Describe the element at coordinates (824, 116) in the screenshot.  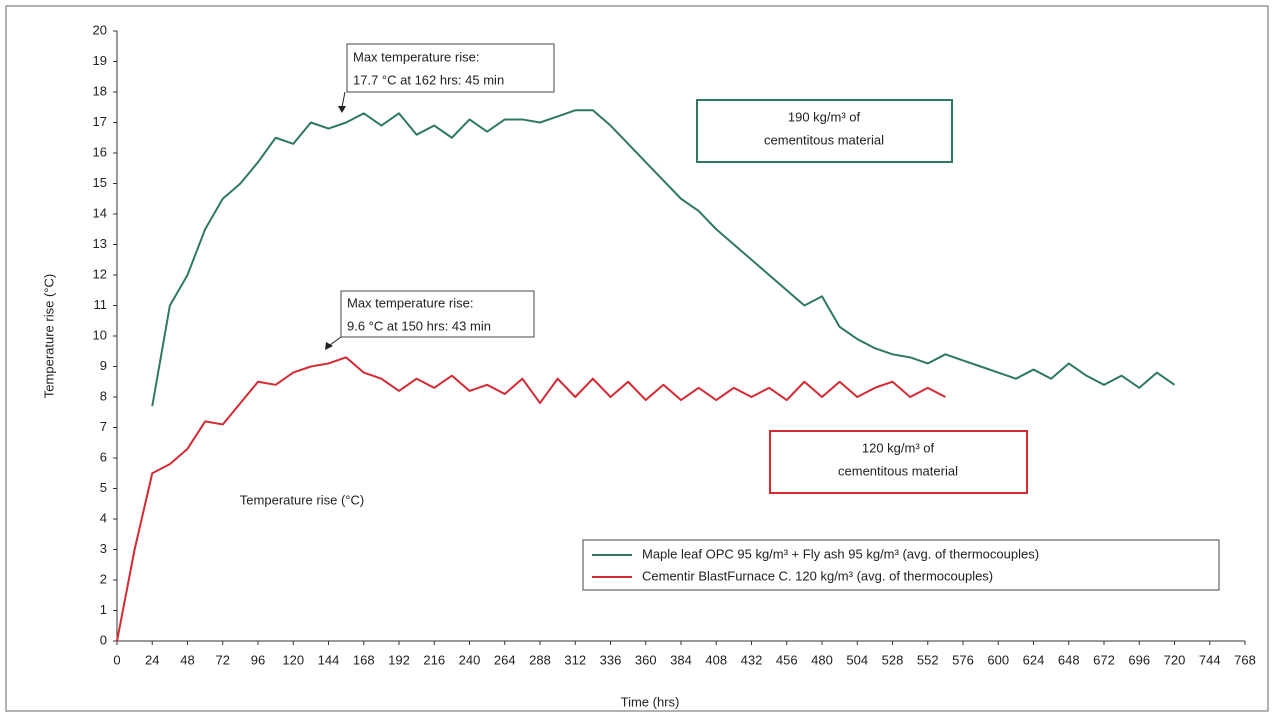
I see `annotation-text: 190 kg/m³ of` at that location.